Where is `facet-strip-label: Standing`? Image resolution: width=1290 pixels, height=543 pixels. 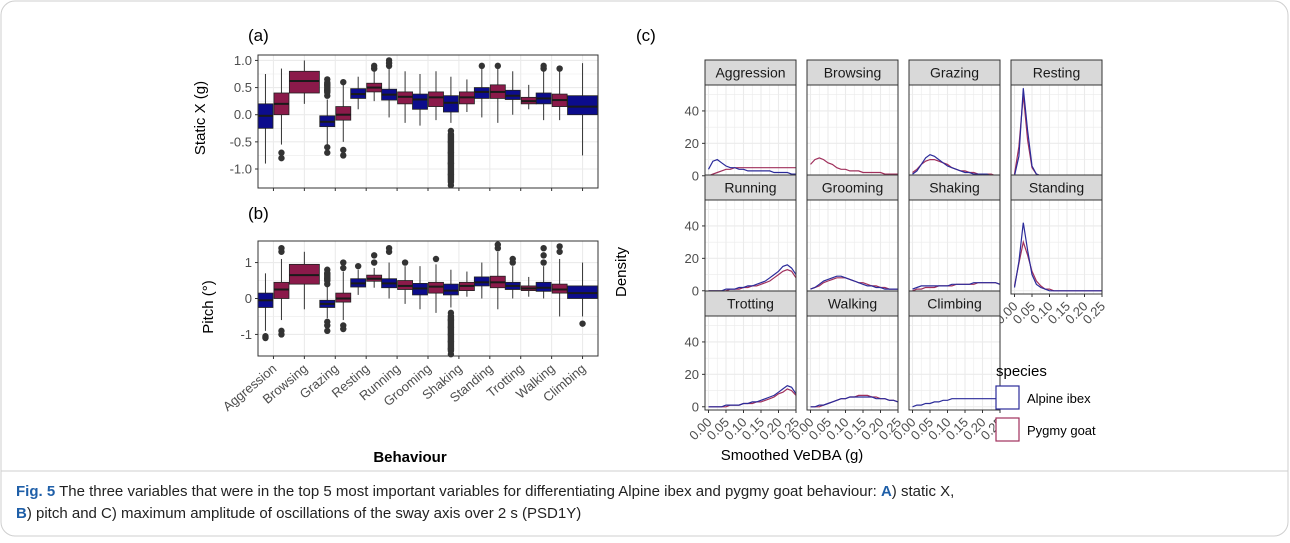
facet-strip-label: Standing is located at coordinates (1056, 188).